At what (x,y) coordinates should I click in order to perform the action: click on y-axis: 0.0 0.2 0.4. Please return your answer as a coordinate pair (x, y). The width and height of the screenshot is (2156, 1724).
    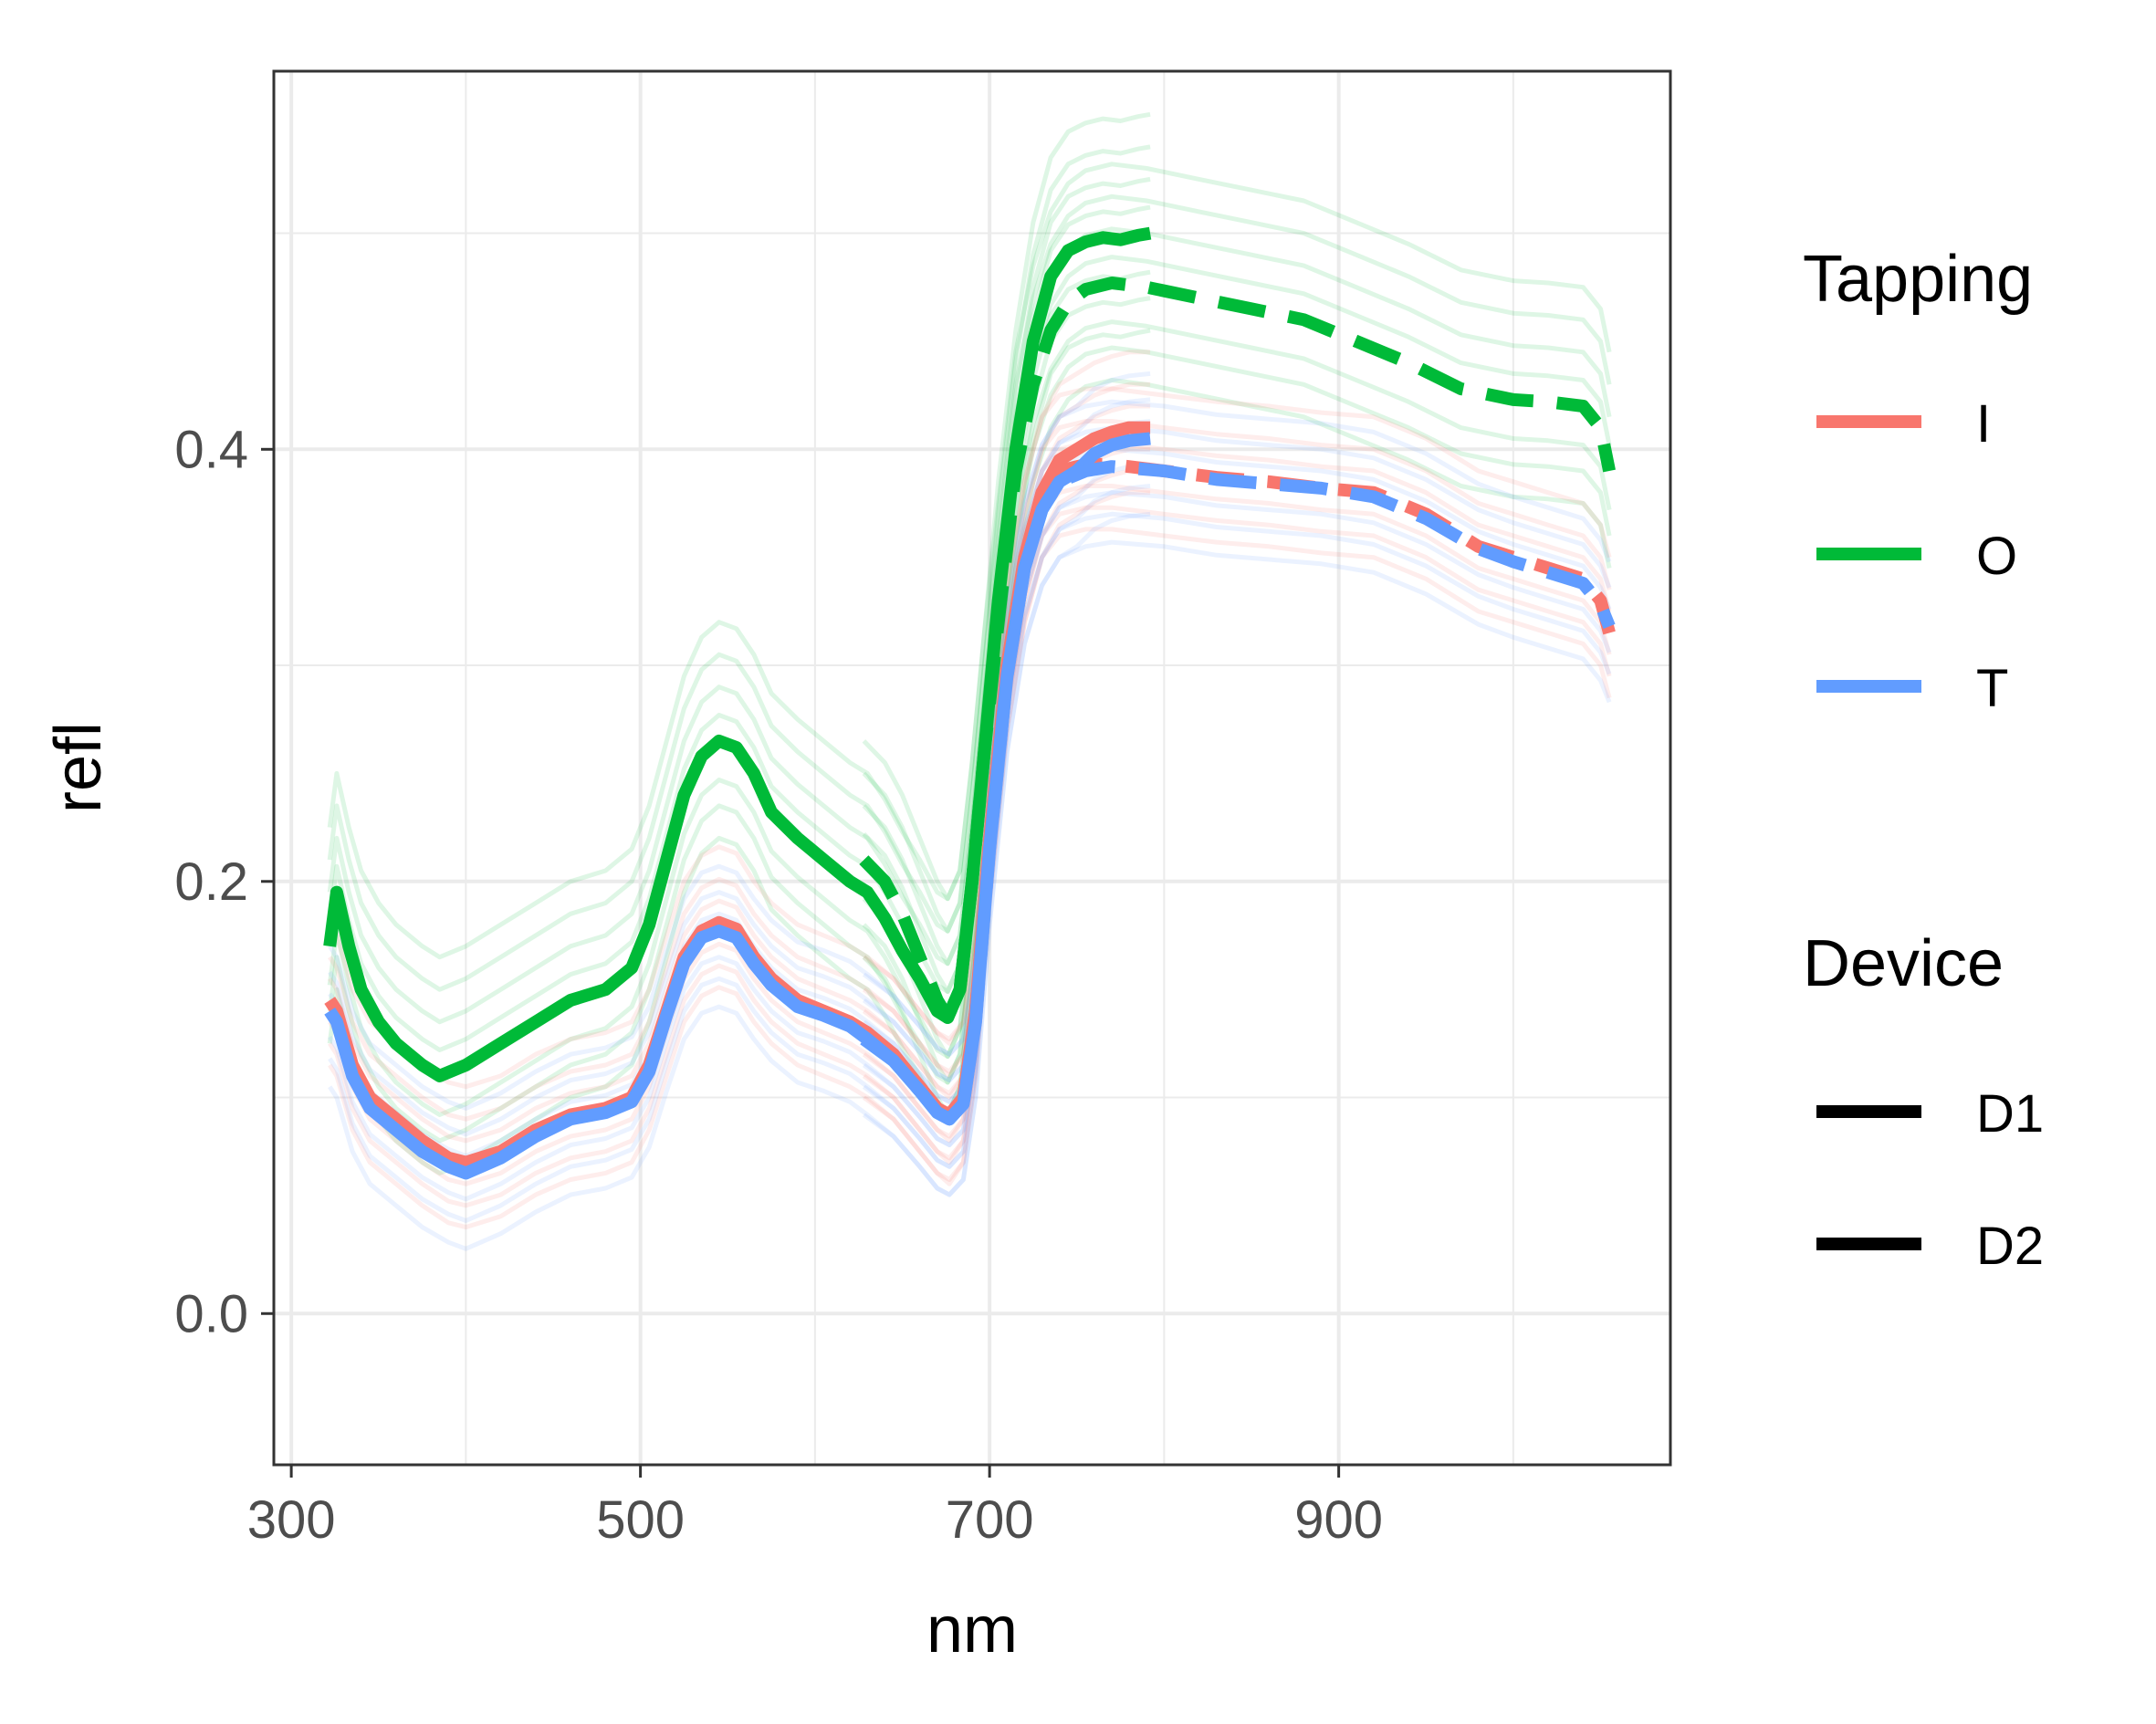
    Looking at the image, I should click on (224, 881).